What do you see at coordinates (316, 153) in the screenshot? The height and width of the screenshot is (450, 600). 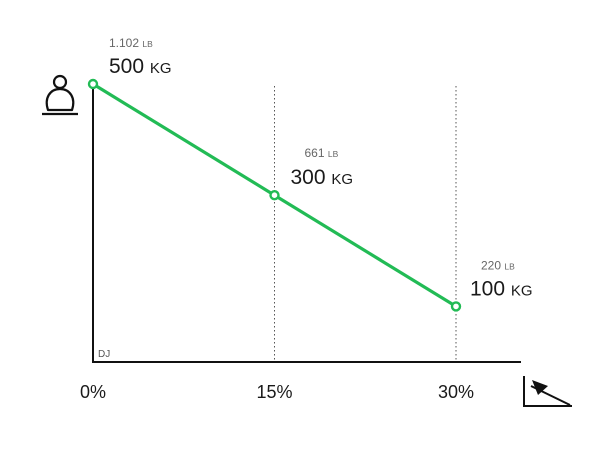 I see `lb-value: 661` at bounding box center [316, 153].